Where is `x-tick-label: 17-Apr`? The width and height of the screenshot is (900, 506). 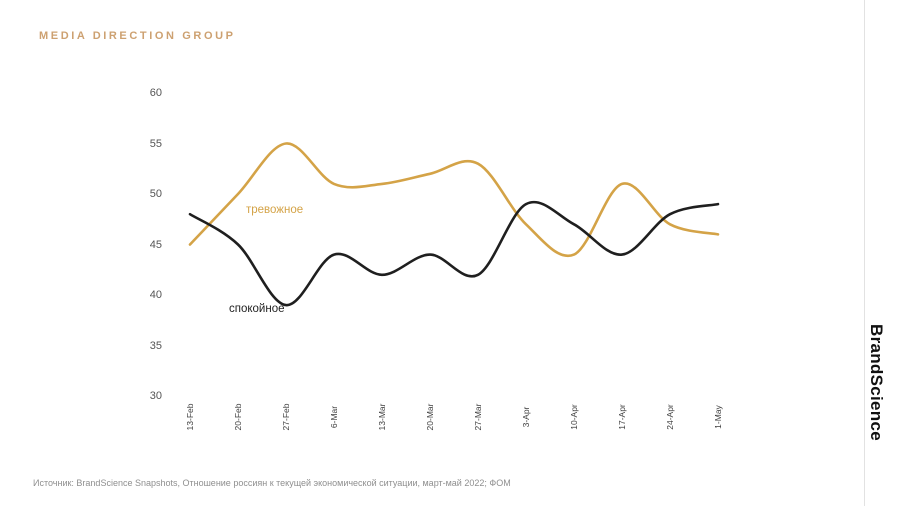 x-tick-label: 17-Apr is located at coordinates (622, 417).